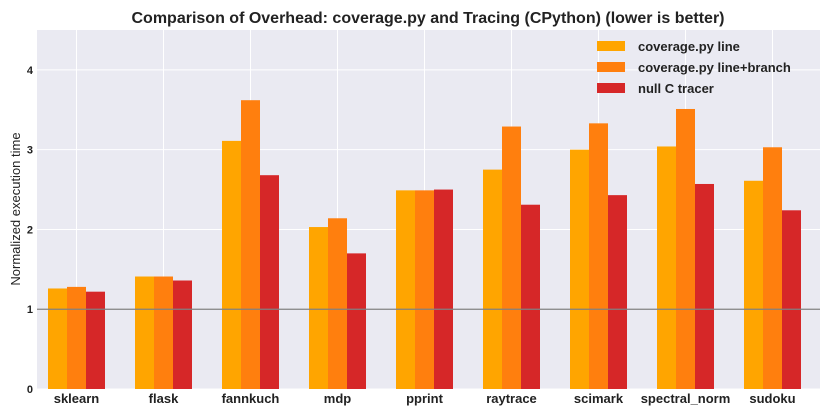 Image resolution: width=830 pixels, height=415 pixels. What do you see at coordinates (30, 151) in the screenshot?
I see `y-tick-label-3: 3` at bounding box center [30, 151].